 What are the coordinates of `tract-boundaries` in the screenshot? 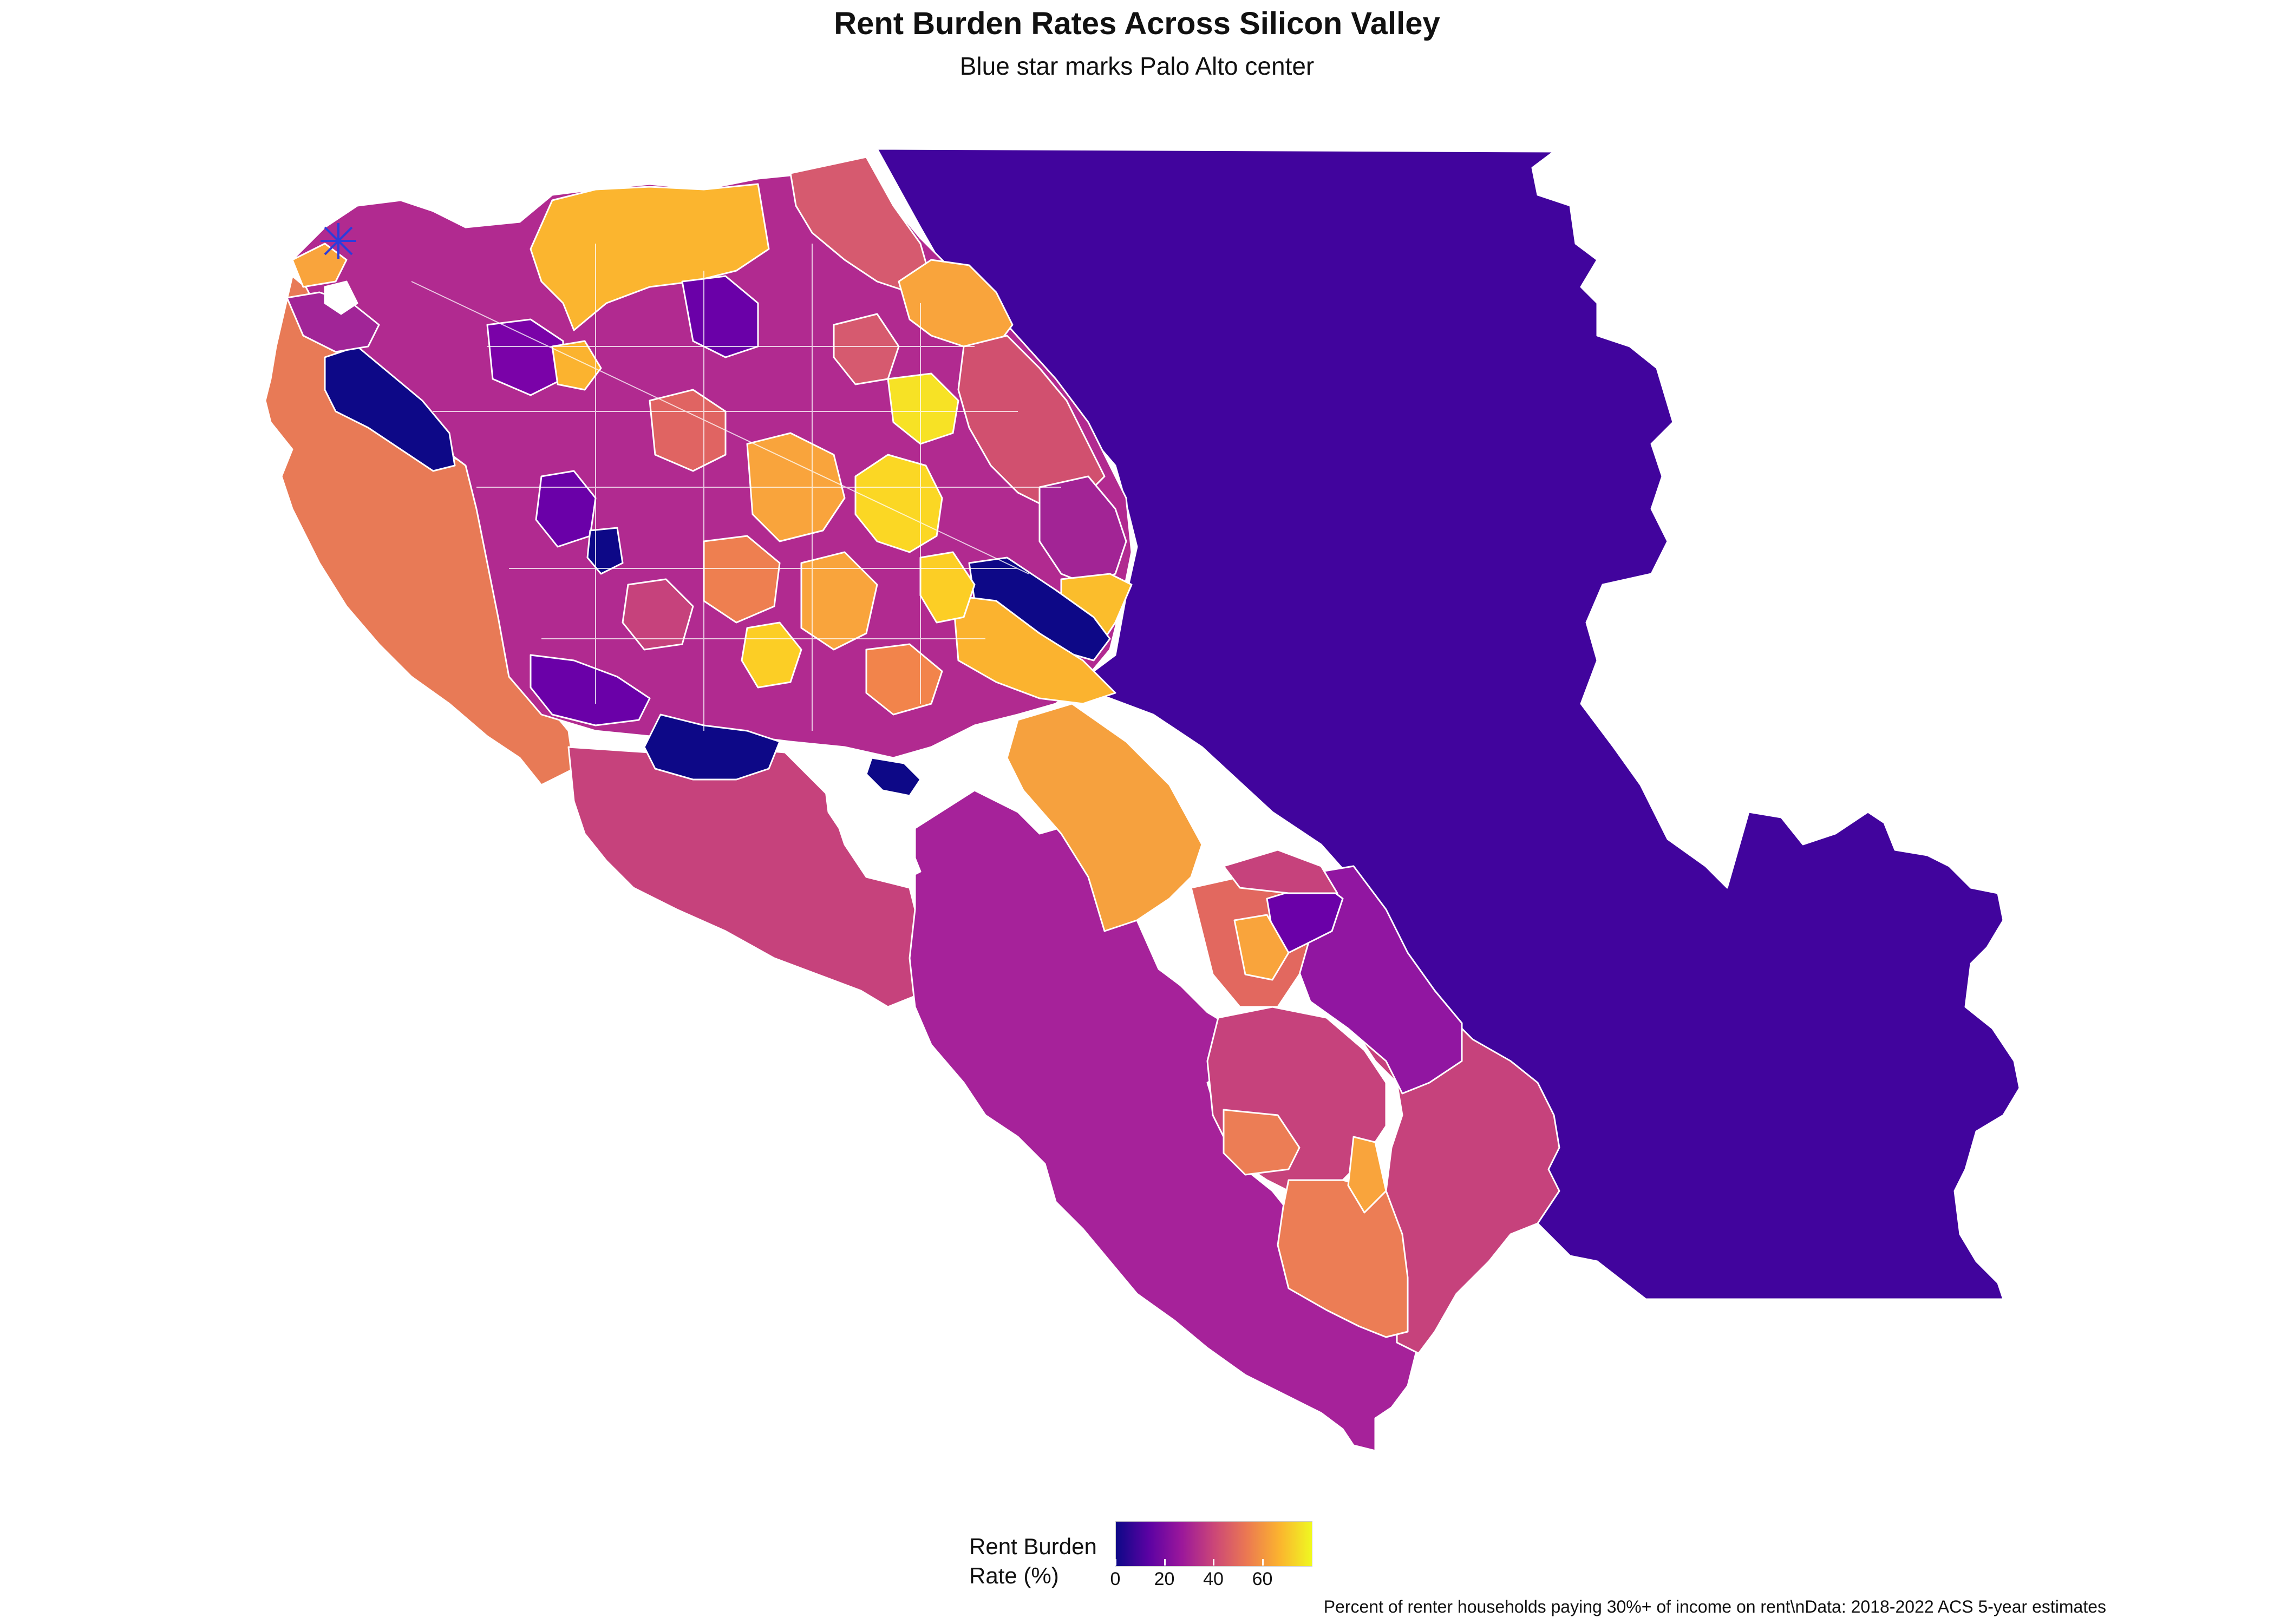 It's located at (736, 488).